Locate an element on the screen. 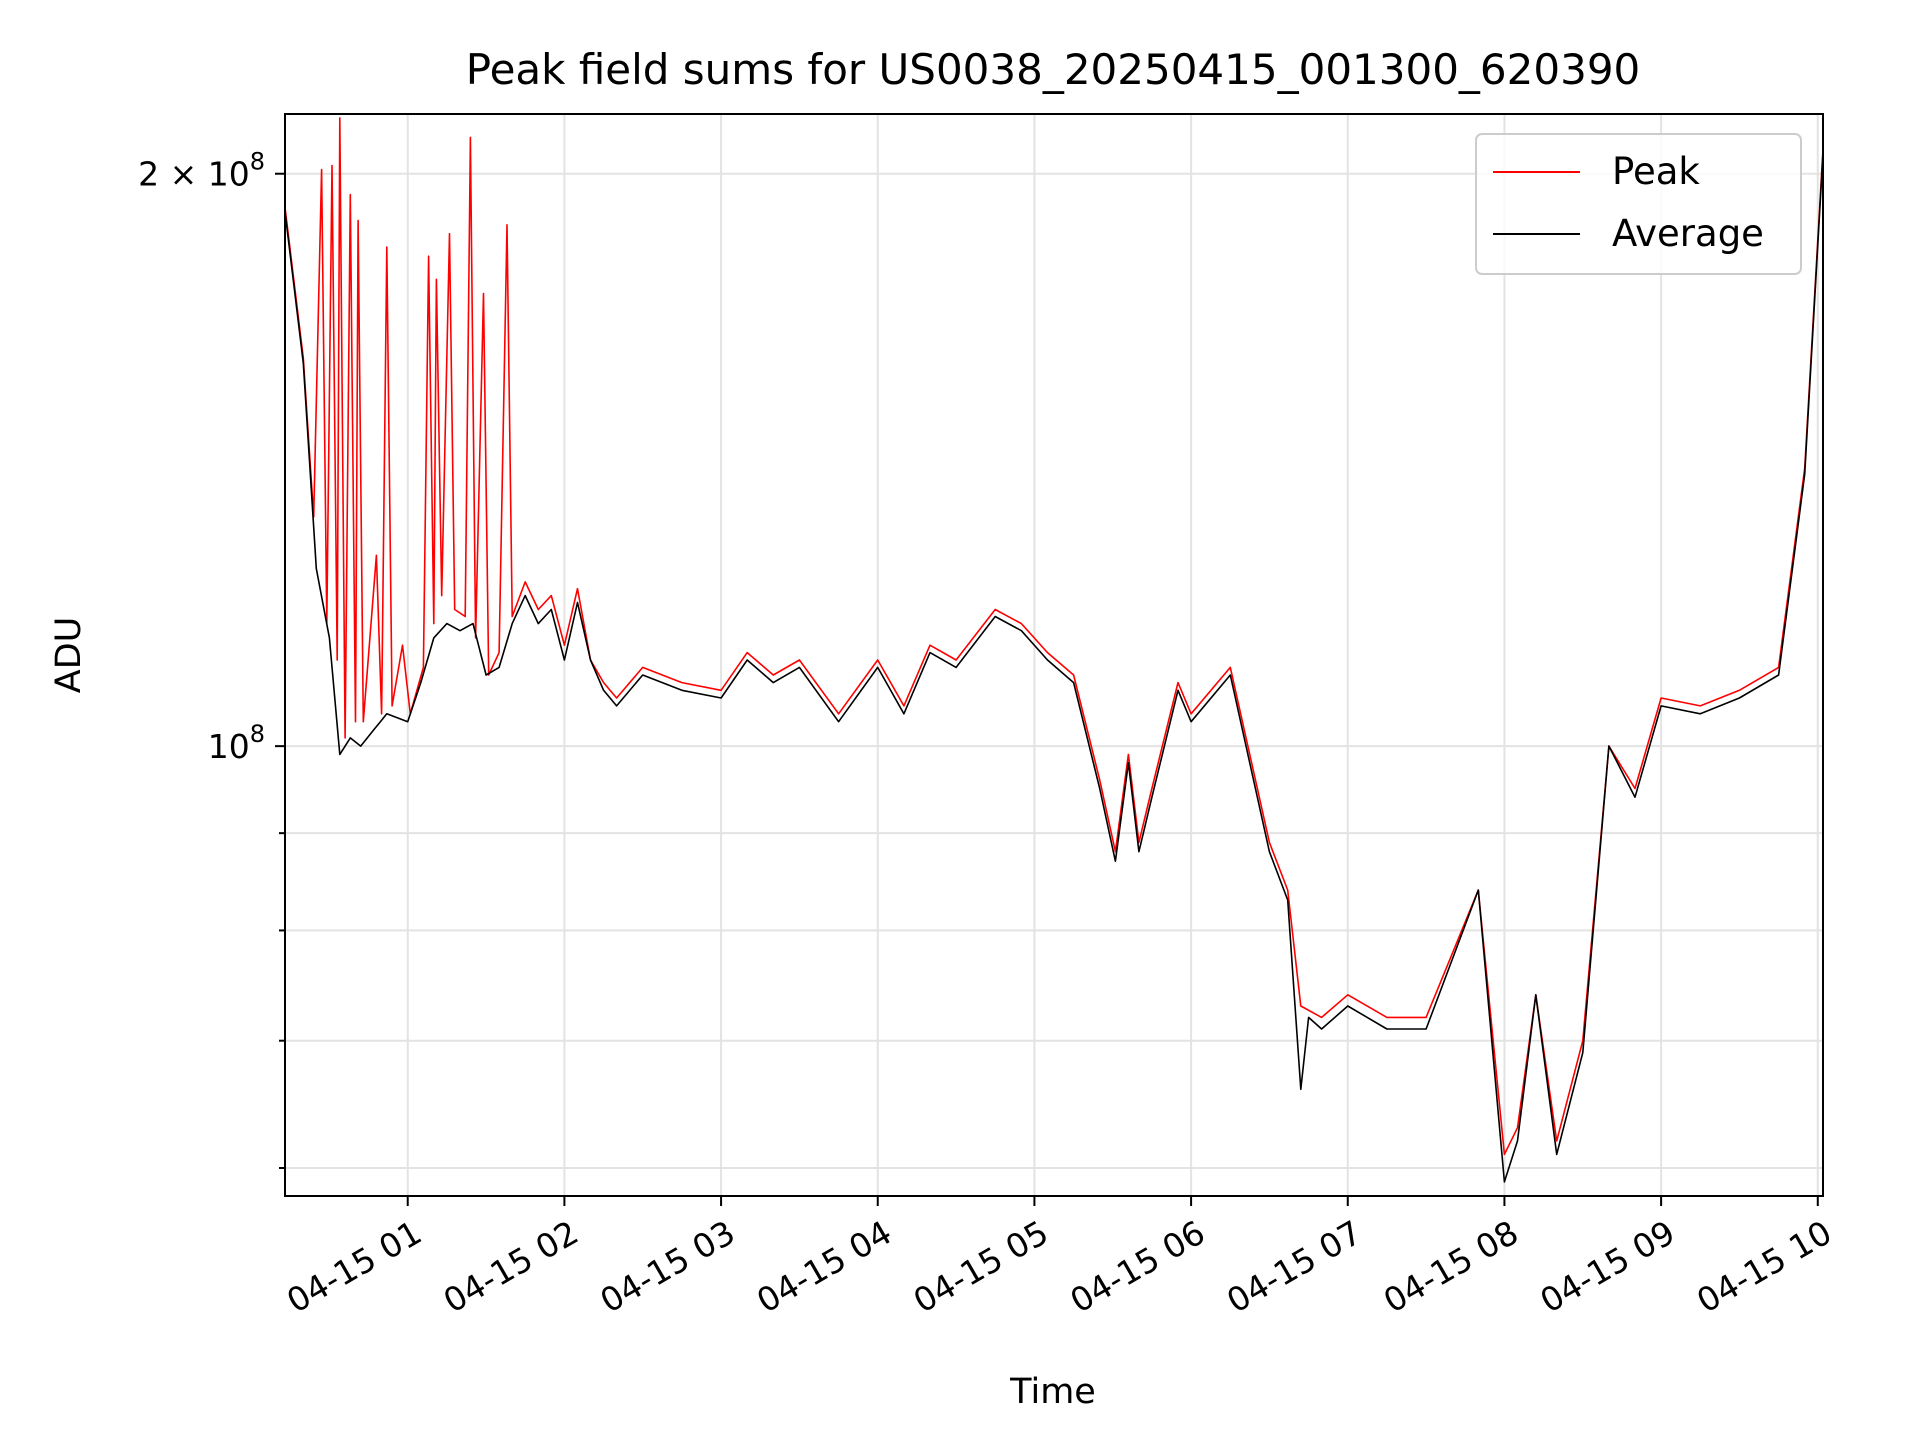 This screenshot has height=1440, width=1920. y-axis-label: ADU is located at coordinates (69, 655).